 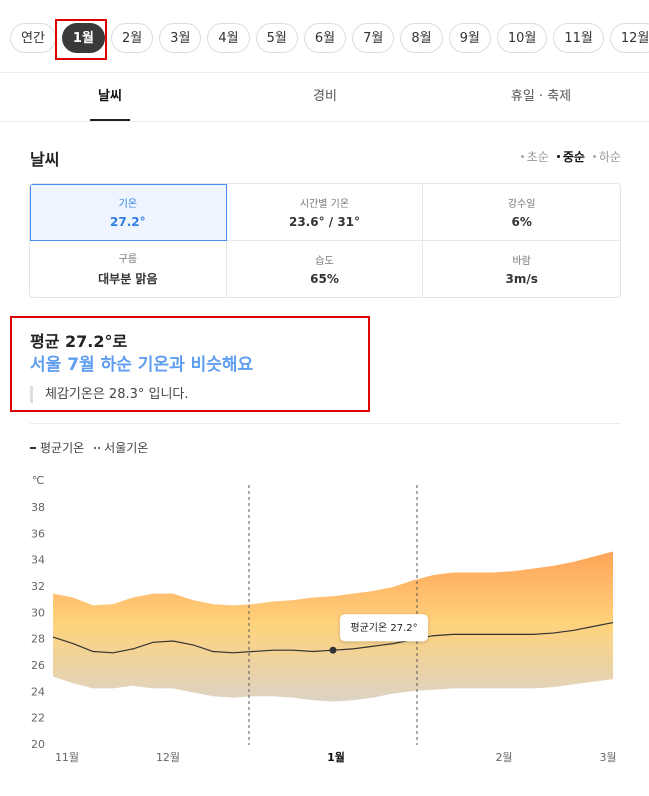 I want to click on month-tab: 8월, so click(x=421, y=38).